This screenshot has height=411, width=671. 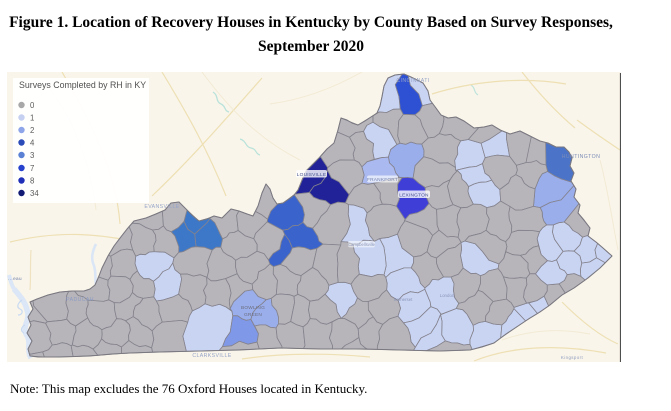 I want to click on svg-text: Somerset, so click(x=404, y=299).